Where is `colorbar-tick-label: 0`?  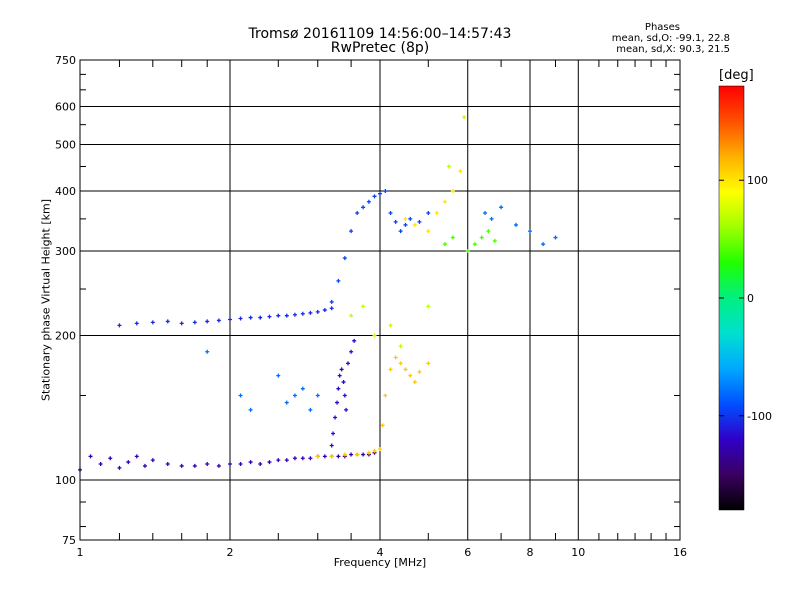 colorbar-tick-label: 0 is located at coordinates (750, 298).